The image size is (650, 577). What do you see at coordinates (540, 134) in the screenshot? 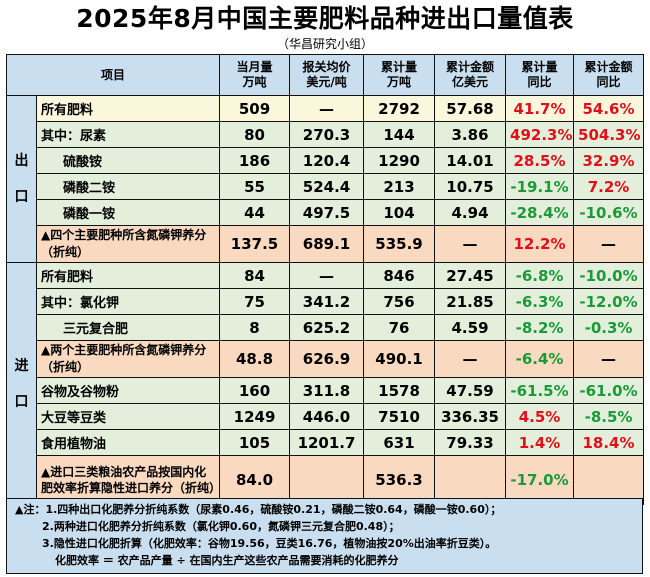
I see `cum-qty-yoy-cell: 492.3%` at bounding box center [540, 134].